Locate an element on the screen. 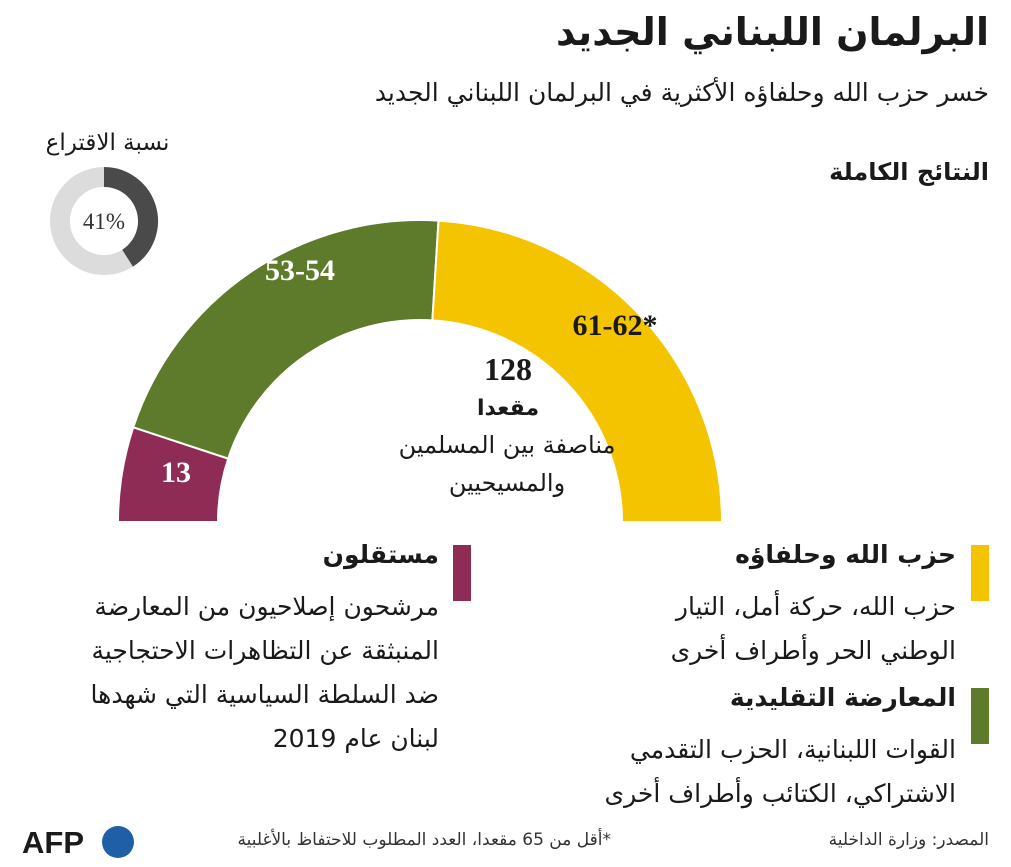 The height and width of the screenshot is (867, 1011). legend-swatch-independents is located at coordinates (462, 573).